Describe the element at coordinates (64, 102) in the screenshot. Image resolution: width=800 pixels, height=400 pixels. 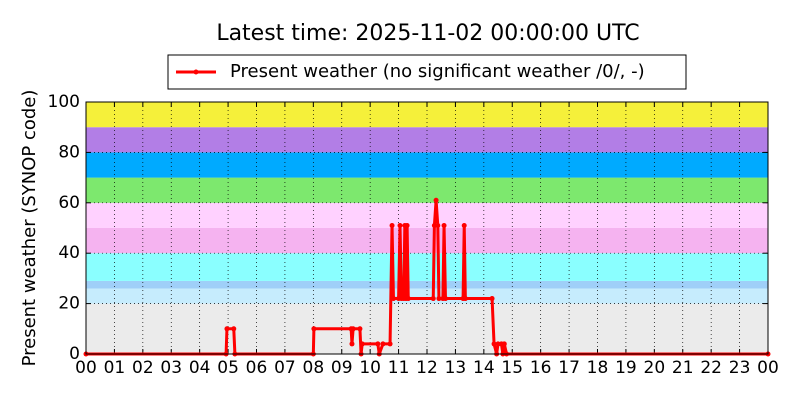
I see `y-tick-label: 100` at that location.